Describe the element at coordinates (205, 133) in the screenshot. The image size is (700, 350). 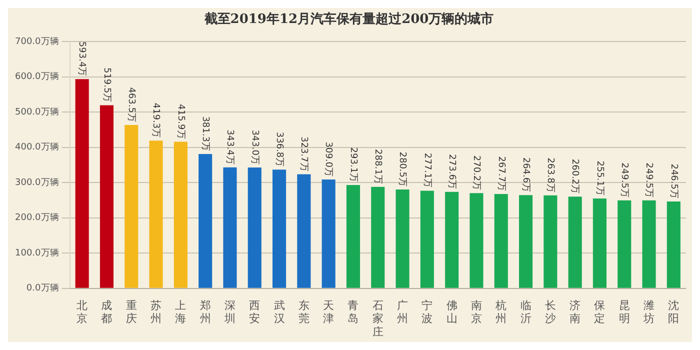
I see `data-label: 381.3万` at that location.